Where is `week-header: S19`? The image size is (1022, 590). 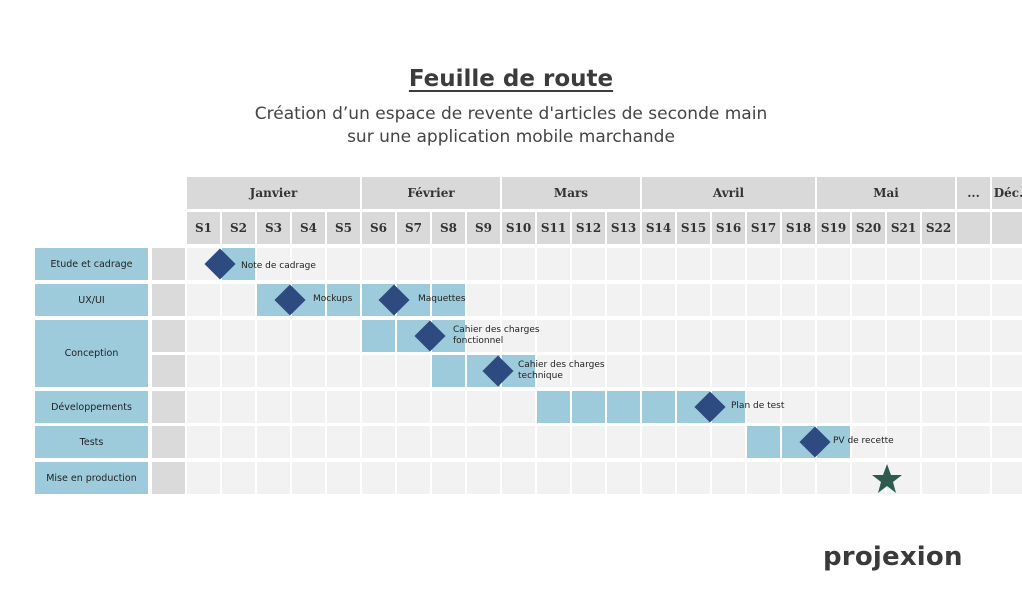
week-header: S19 is located at coordinates (833, 228).